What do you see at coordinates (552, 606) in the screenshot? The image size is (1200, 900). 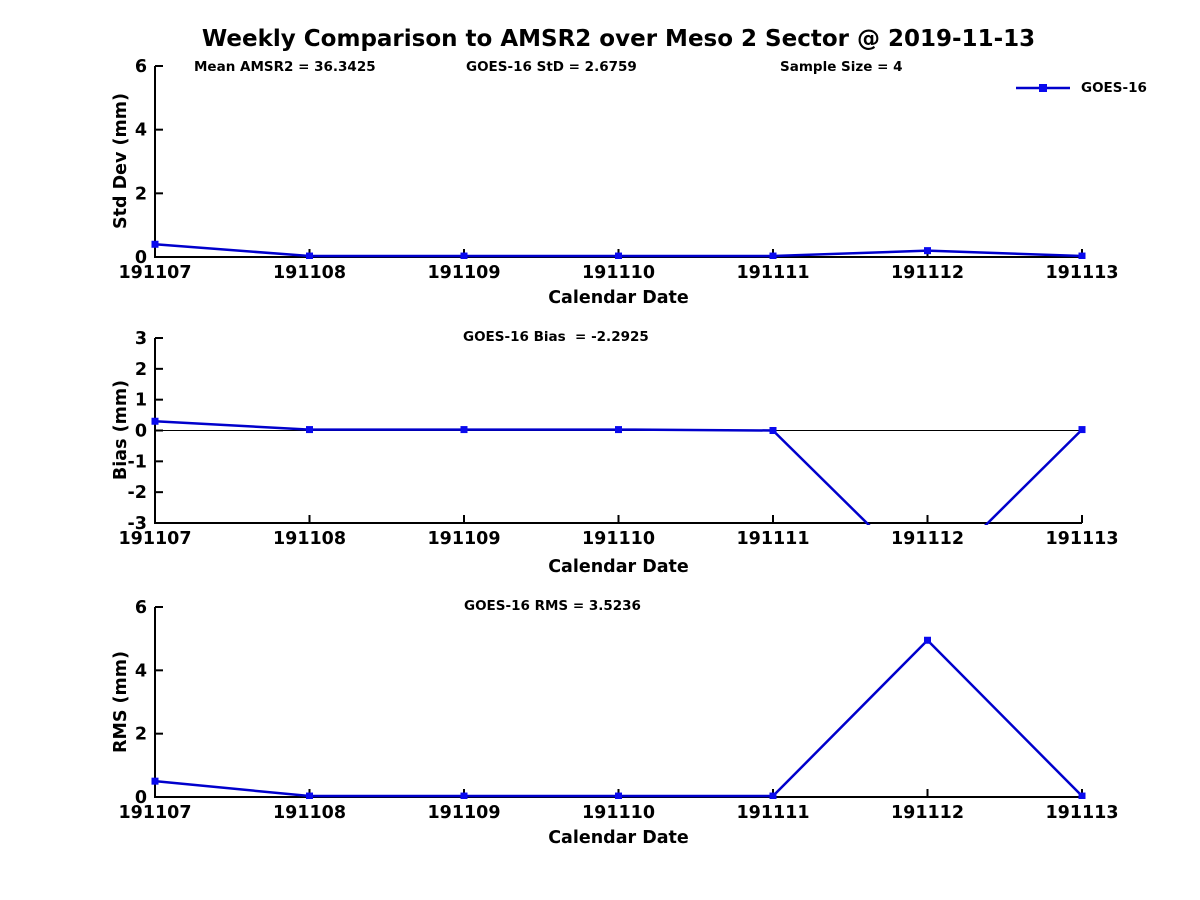 I see `annotation-goes16-rms: GOES-16 RMS = 3.5236` at bounding box center [552, 606].